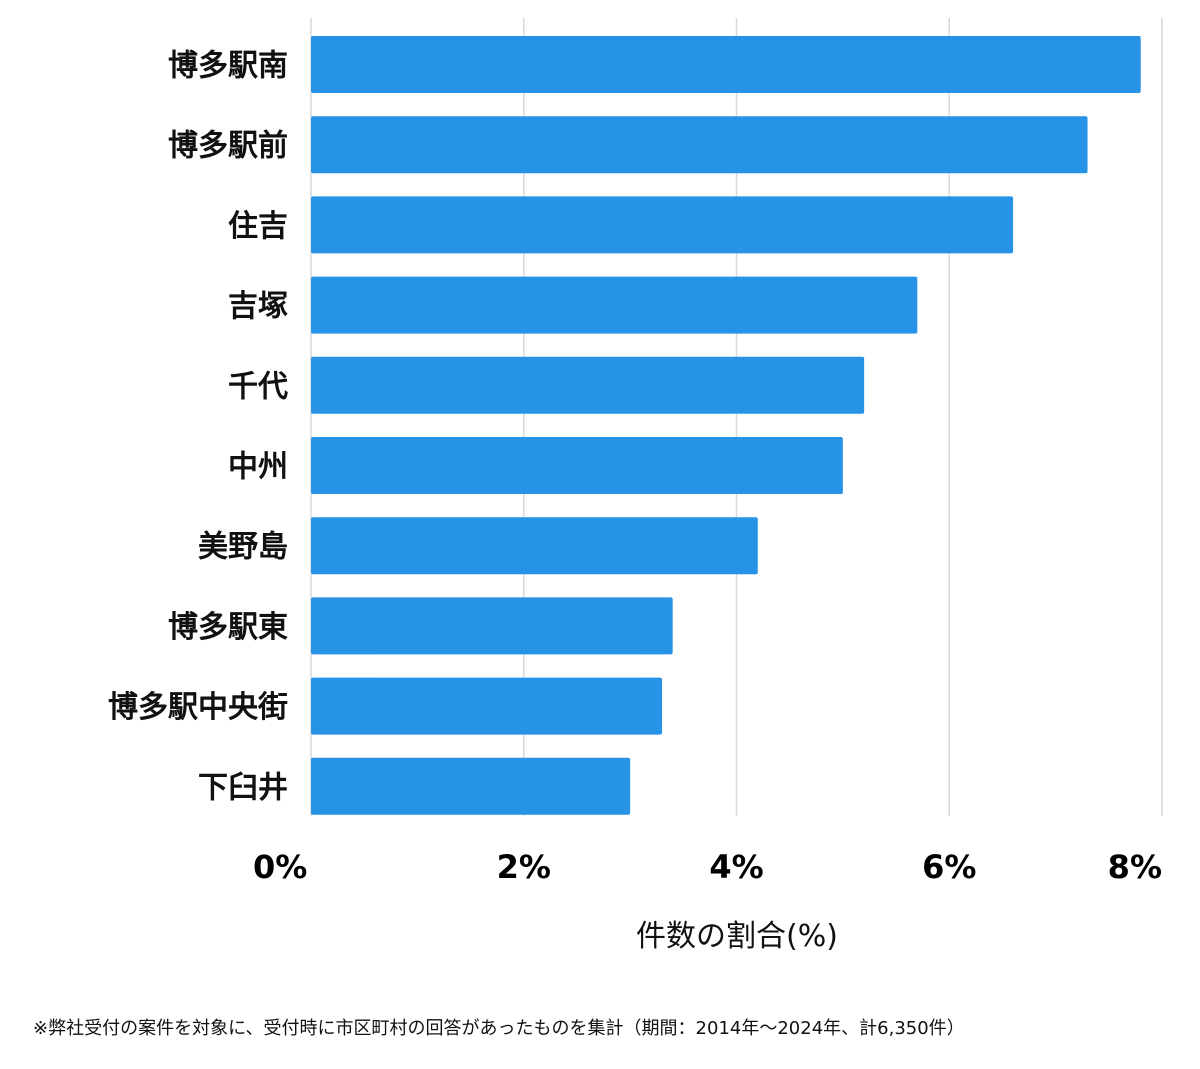  What do you see at coordinates (524, 867) in the screenshot?
I see `x-tick-label: 2%` at bounding box center [524, 867].